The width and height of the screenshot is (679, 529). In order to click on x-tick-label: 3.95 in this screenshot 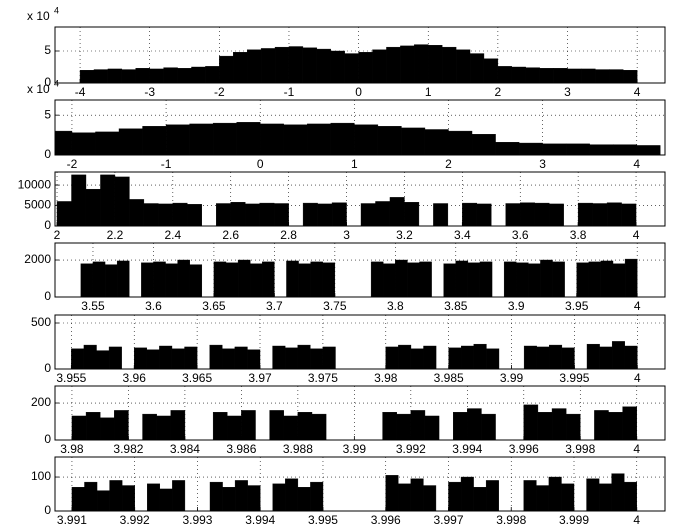, I will do `click(577, 306)`.